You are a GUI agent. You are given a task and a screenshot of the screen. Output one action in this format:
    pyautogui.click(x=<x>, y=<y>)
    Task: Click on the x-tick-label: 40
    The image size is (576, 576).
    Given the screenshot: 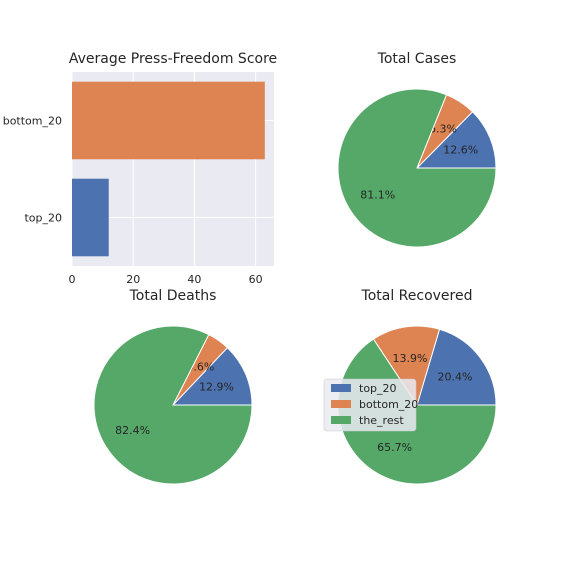 What is the action you would take?
    pyautogui.click(x=194, y=279)
    